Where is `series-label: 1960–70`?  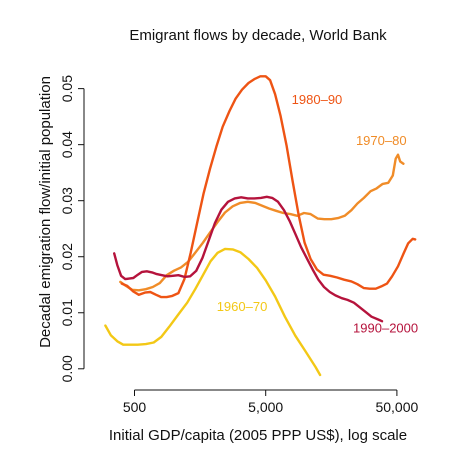 series-label: 1960–70 is located at coordinates (242, 306).